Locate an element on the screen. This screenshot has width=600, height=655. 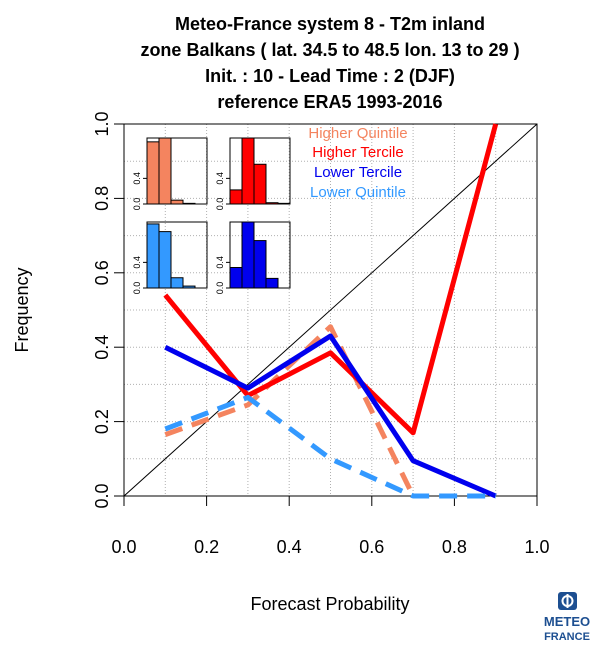
x-tick-label: 0.4 is located at coordinates (289, 547).